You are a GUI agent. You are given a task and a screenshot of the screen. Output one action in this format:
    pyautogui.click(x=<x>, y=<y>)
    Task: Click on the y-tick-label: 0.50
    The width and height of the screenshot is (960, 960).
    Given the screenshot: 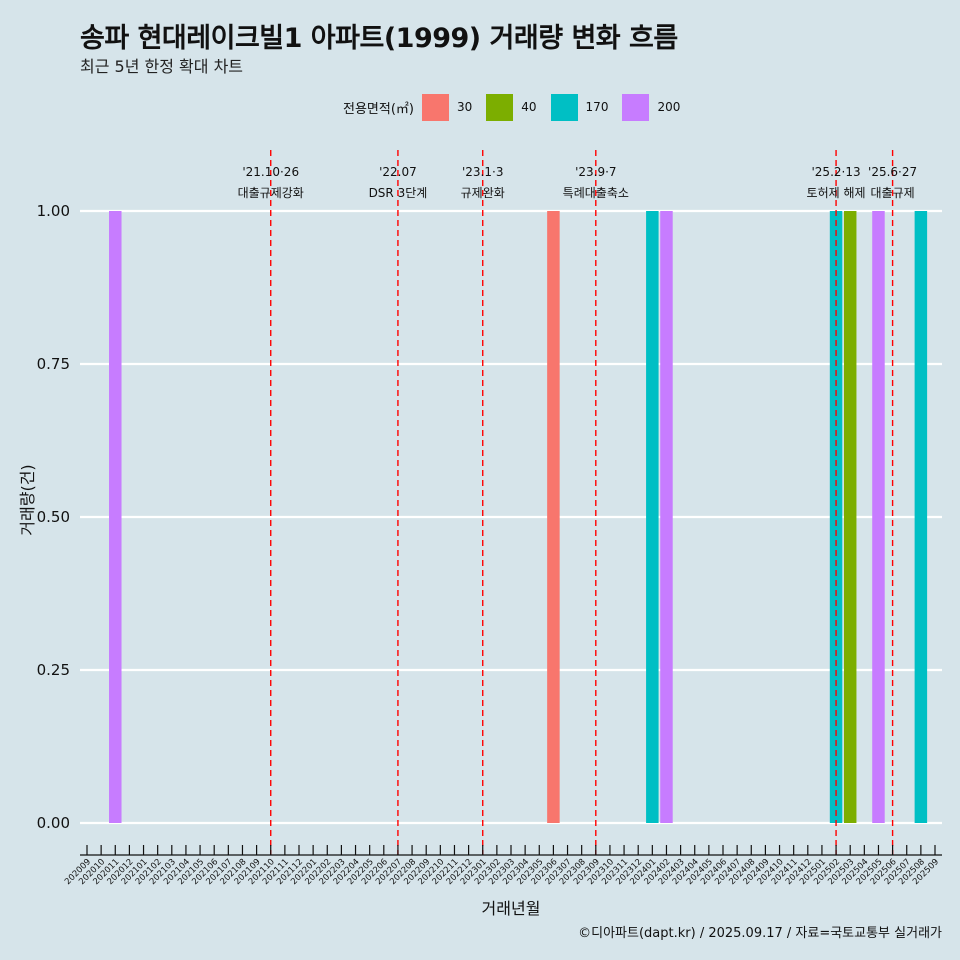 What is the action you would take?
    pyautogui.click(x=53, y=517)
    